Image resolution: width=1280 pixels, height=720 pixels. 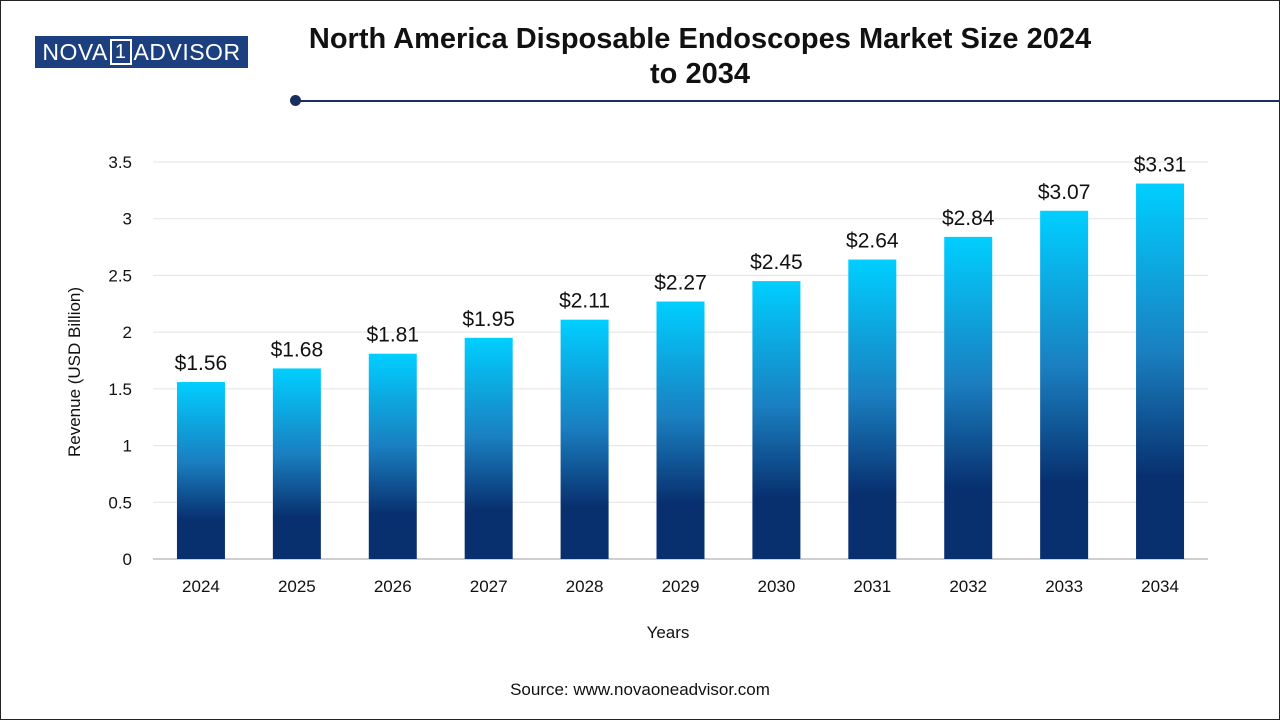 What do you see at coordinates (776, 586) in the screenshot?
I see `x-tick-label: 2030` at bounding box center [776, 586].